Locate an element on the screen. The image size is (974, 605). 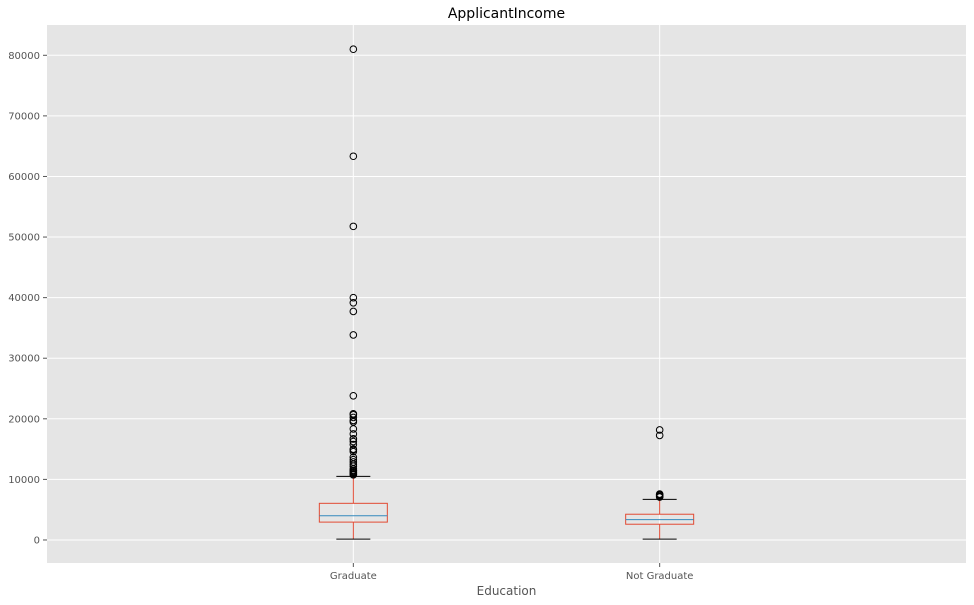
y-tick-label: 70000 is located at coordinates (24, 116).